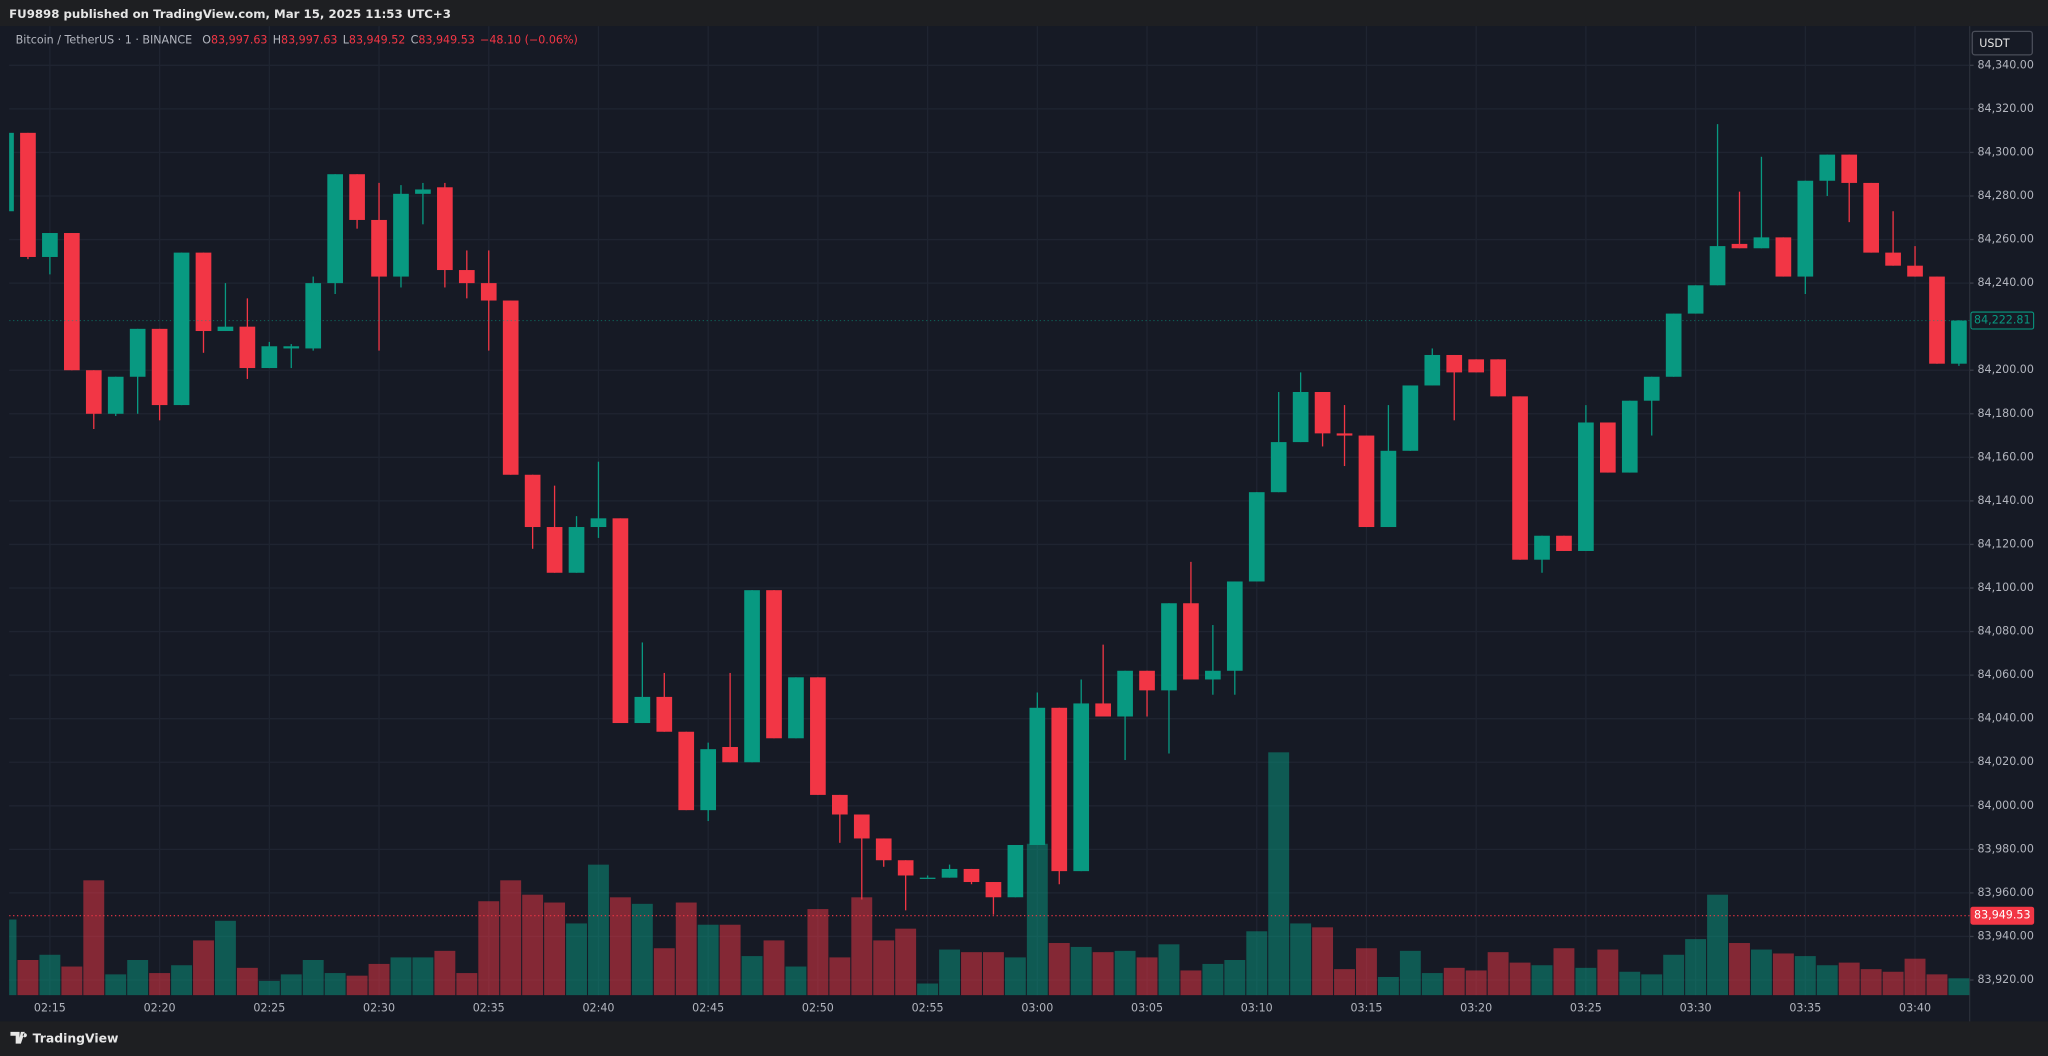 This screenshot has width=2048, height=1056. What do you see at coordinates (2005, 543) in the screenshot?
I see `y-tick-label: 84,120.00` at bounding box center [2005, 543].